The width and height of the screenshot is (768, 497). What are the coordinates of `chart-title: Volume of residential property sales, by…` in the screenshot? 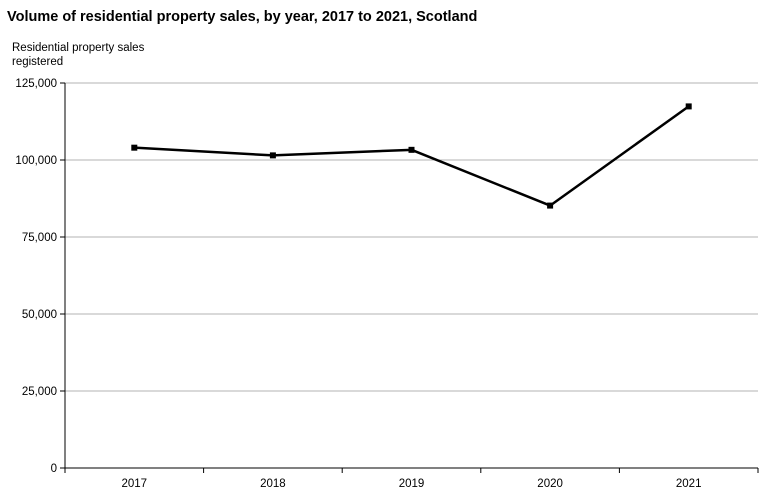 It's located at (242, 17).